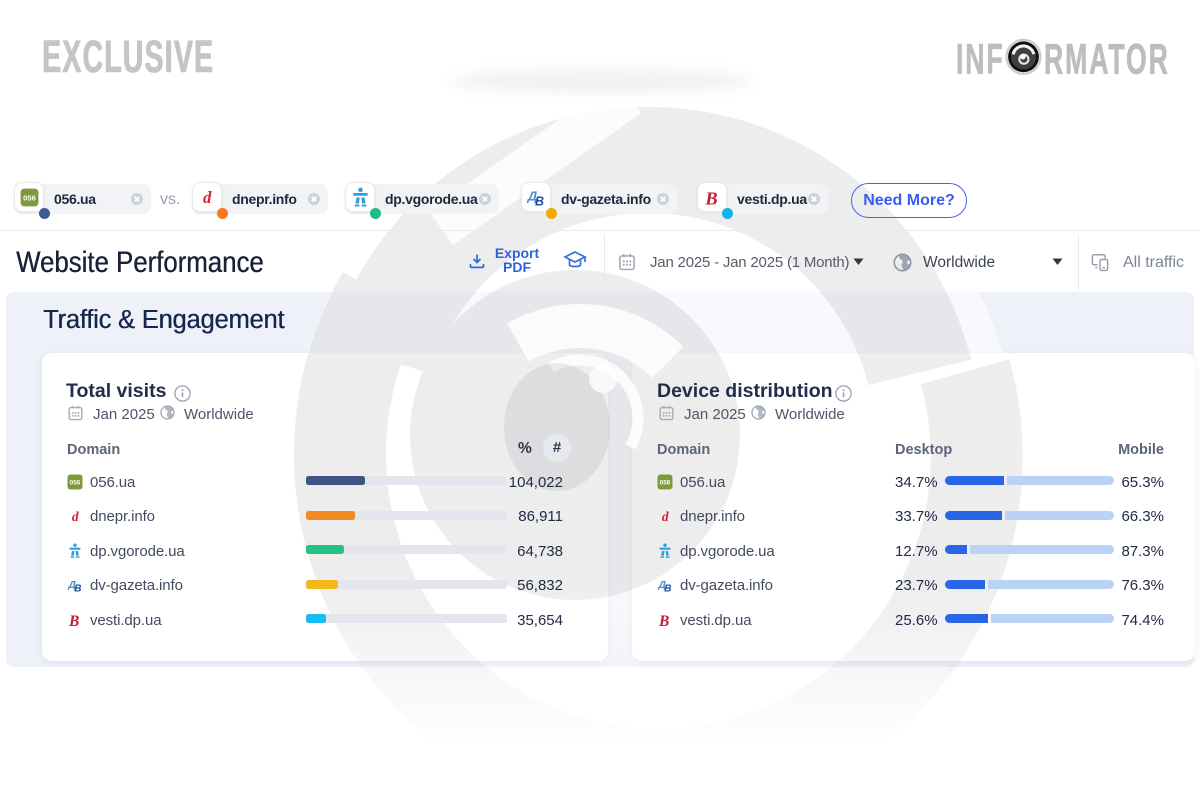  I want to click on svg-text: Д, so click(71, 585).